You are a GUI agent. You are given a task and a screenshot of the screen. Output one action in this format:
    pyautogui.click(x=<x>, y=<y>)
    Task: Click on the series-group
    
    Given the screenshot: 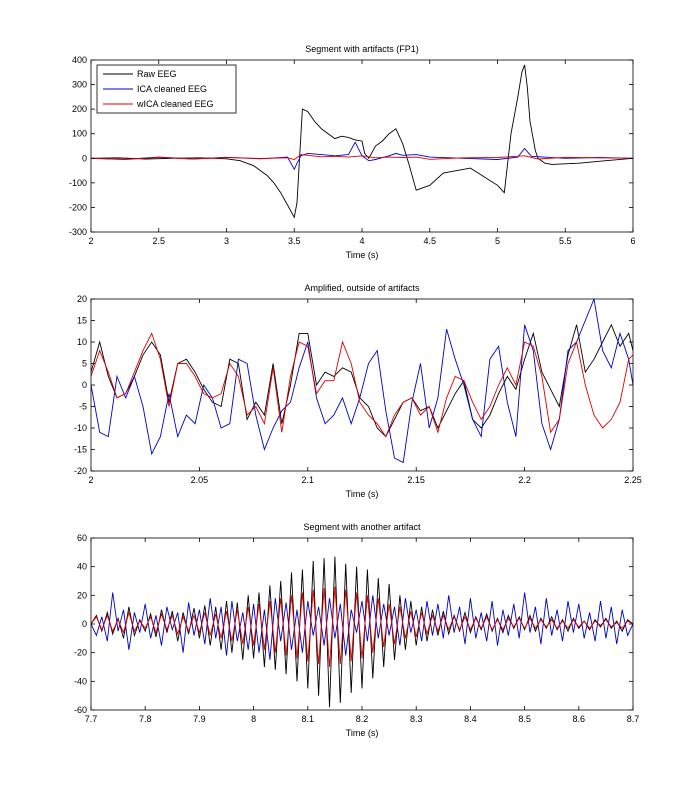 What is the action you would take?
    pyautogui.click(x=362, y=632)
    